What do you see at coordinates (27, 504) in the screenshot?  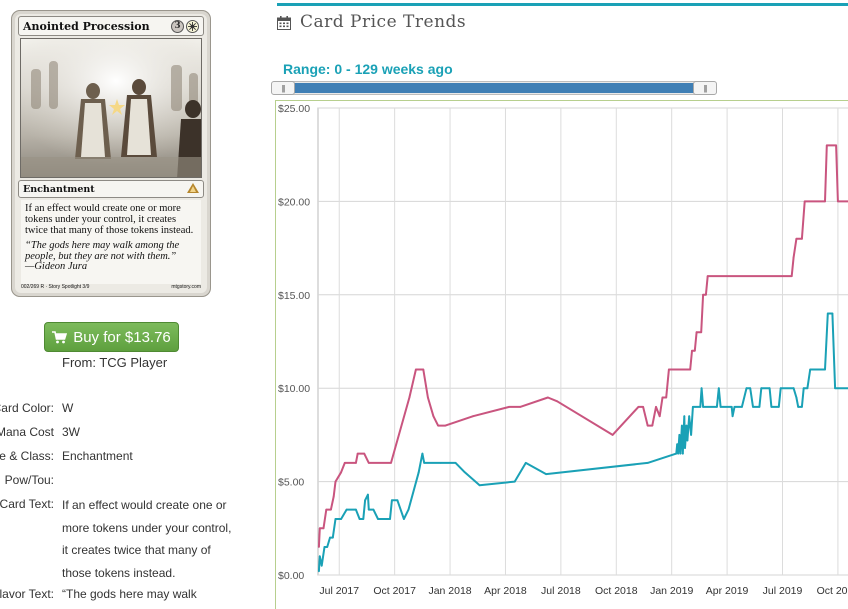 I see `detail-label: Card Text:` at bounding box center [27, 504].